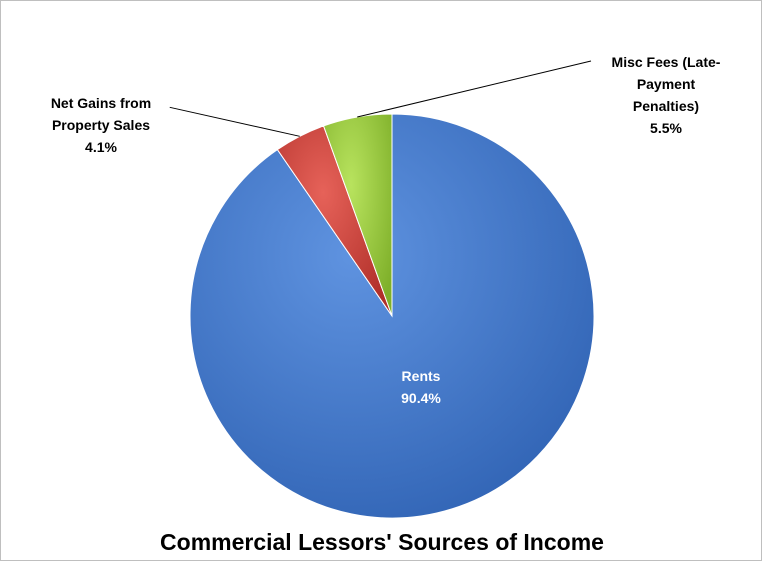 Image resolution: width=762 pixels, height=562 pixels. I want to click on slice-label-line: Payment, so click(666, 84).